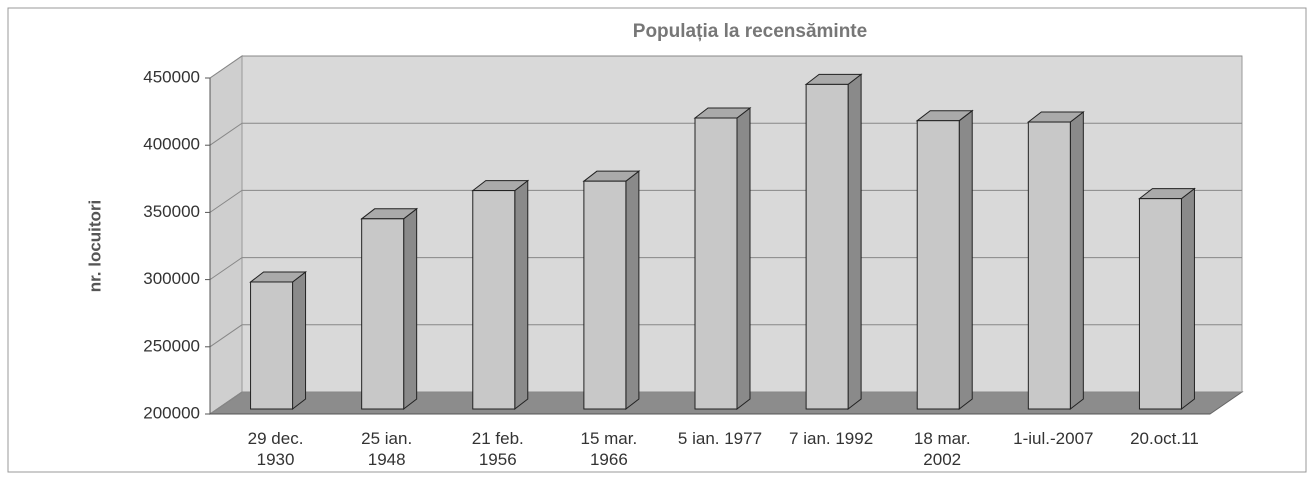  I want to click on x-tick-label: 7 ian. 1992, so click(831, 438).